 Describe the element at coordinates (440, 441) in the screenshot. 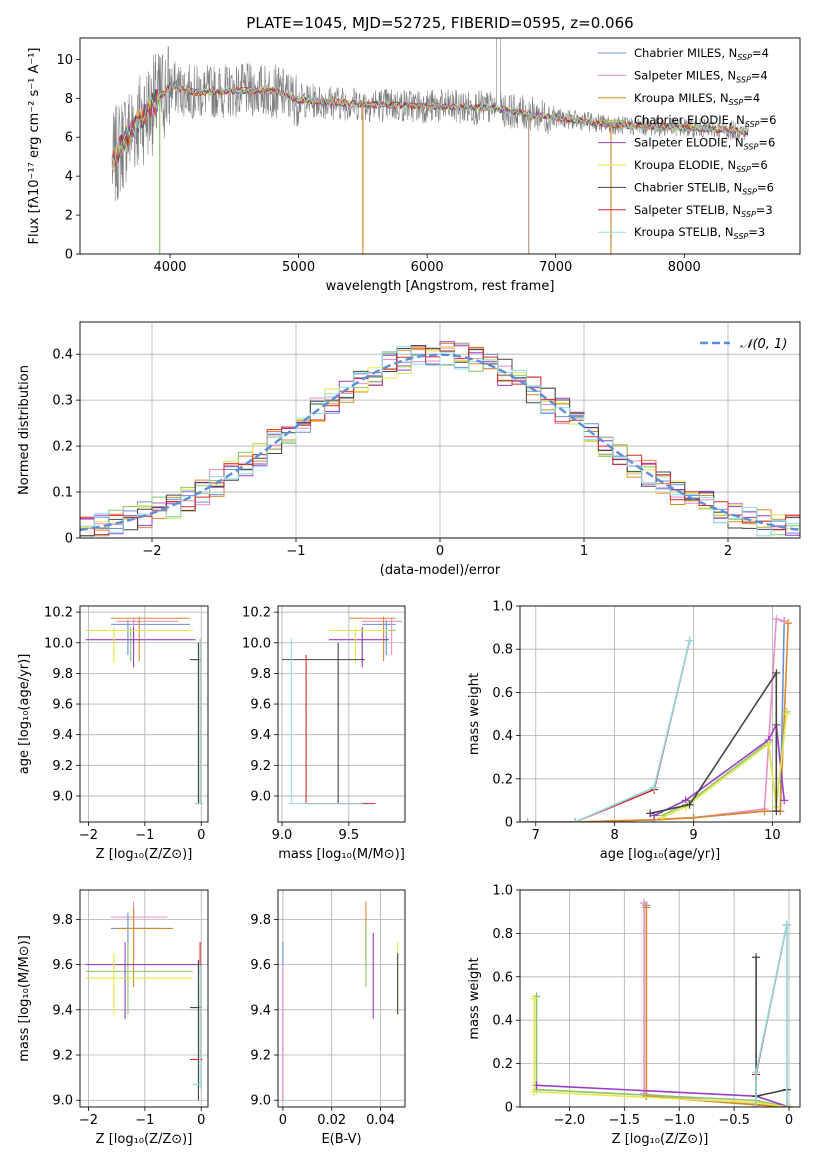

I see `residual-histogram` at that location.